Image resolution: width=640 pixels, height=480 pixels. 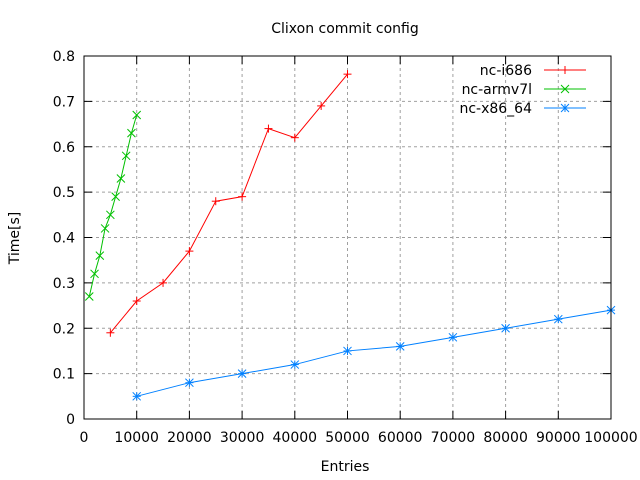 I want to click on x-tick-label: 40000, so click(x=295, y=438).